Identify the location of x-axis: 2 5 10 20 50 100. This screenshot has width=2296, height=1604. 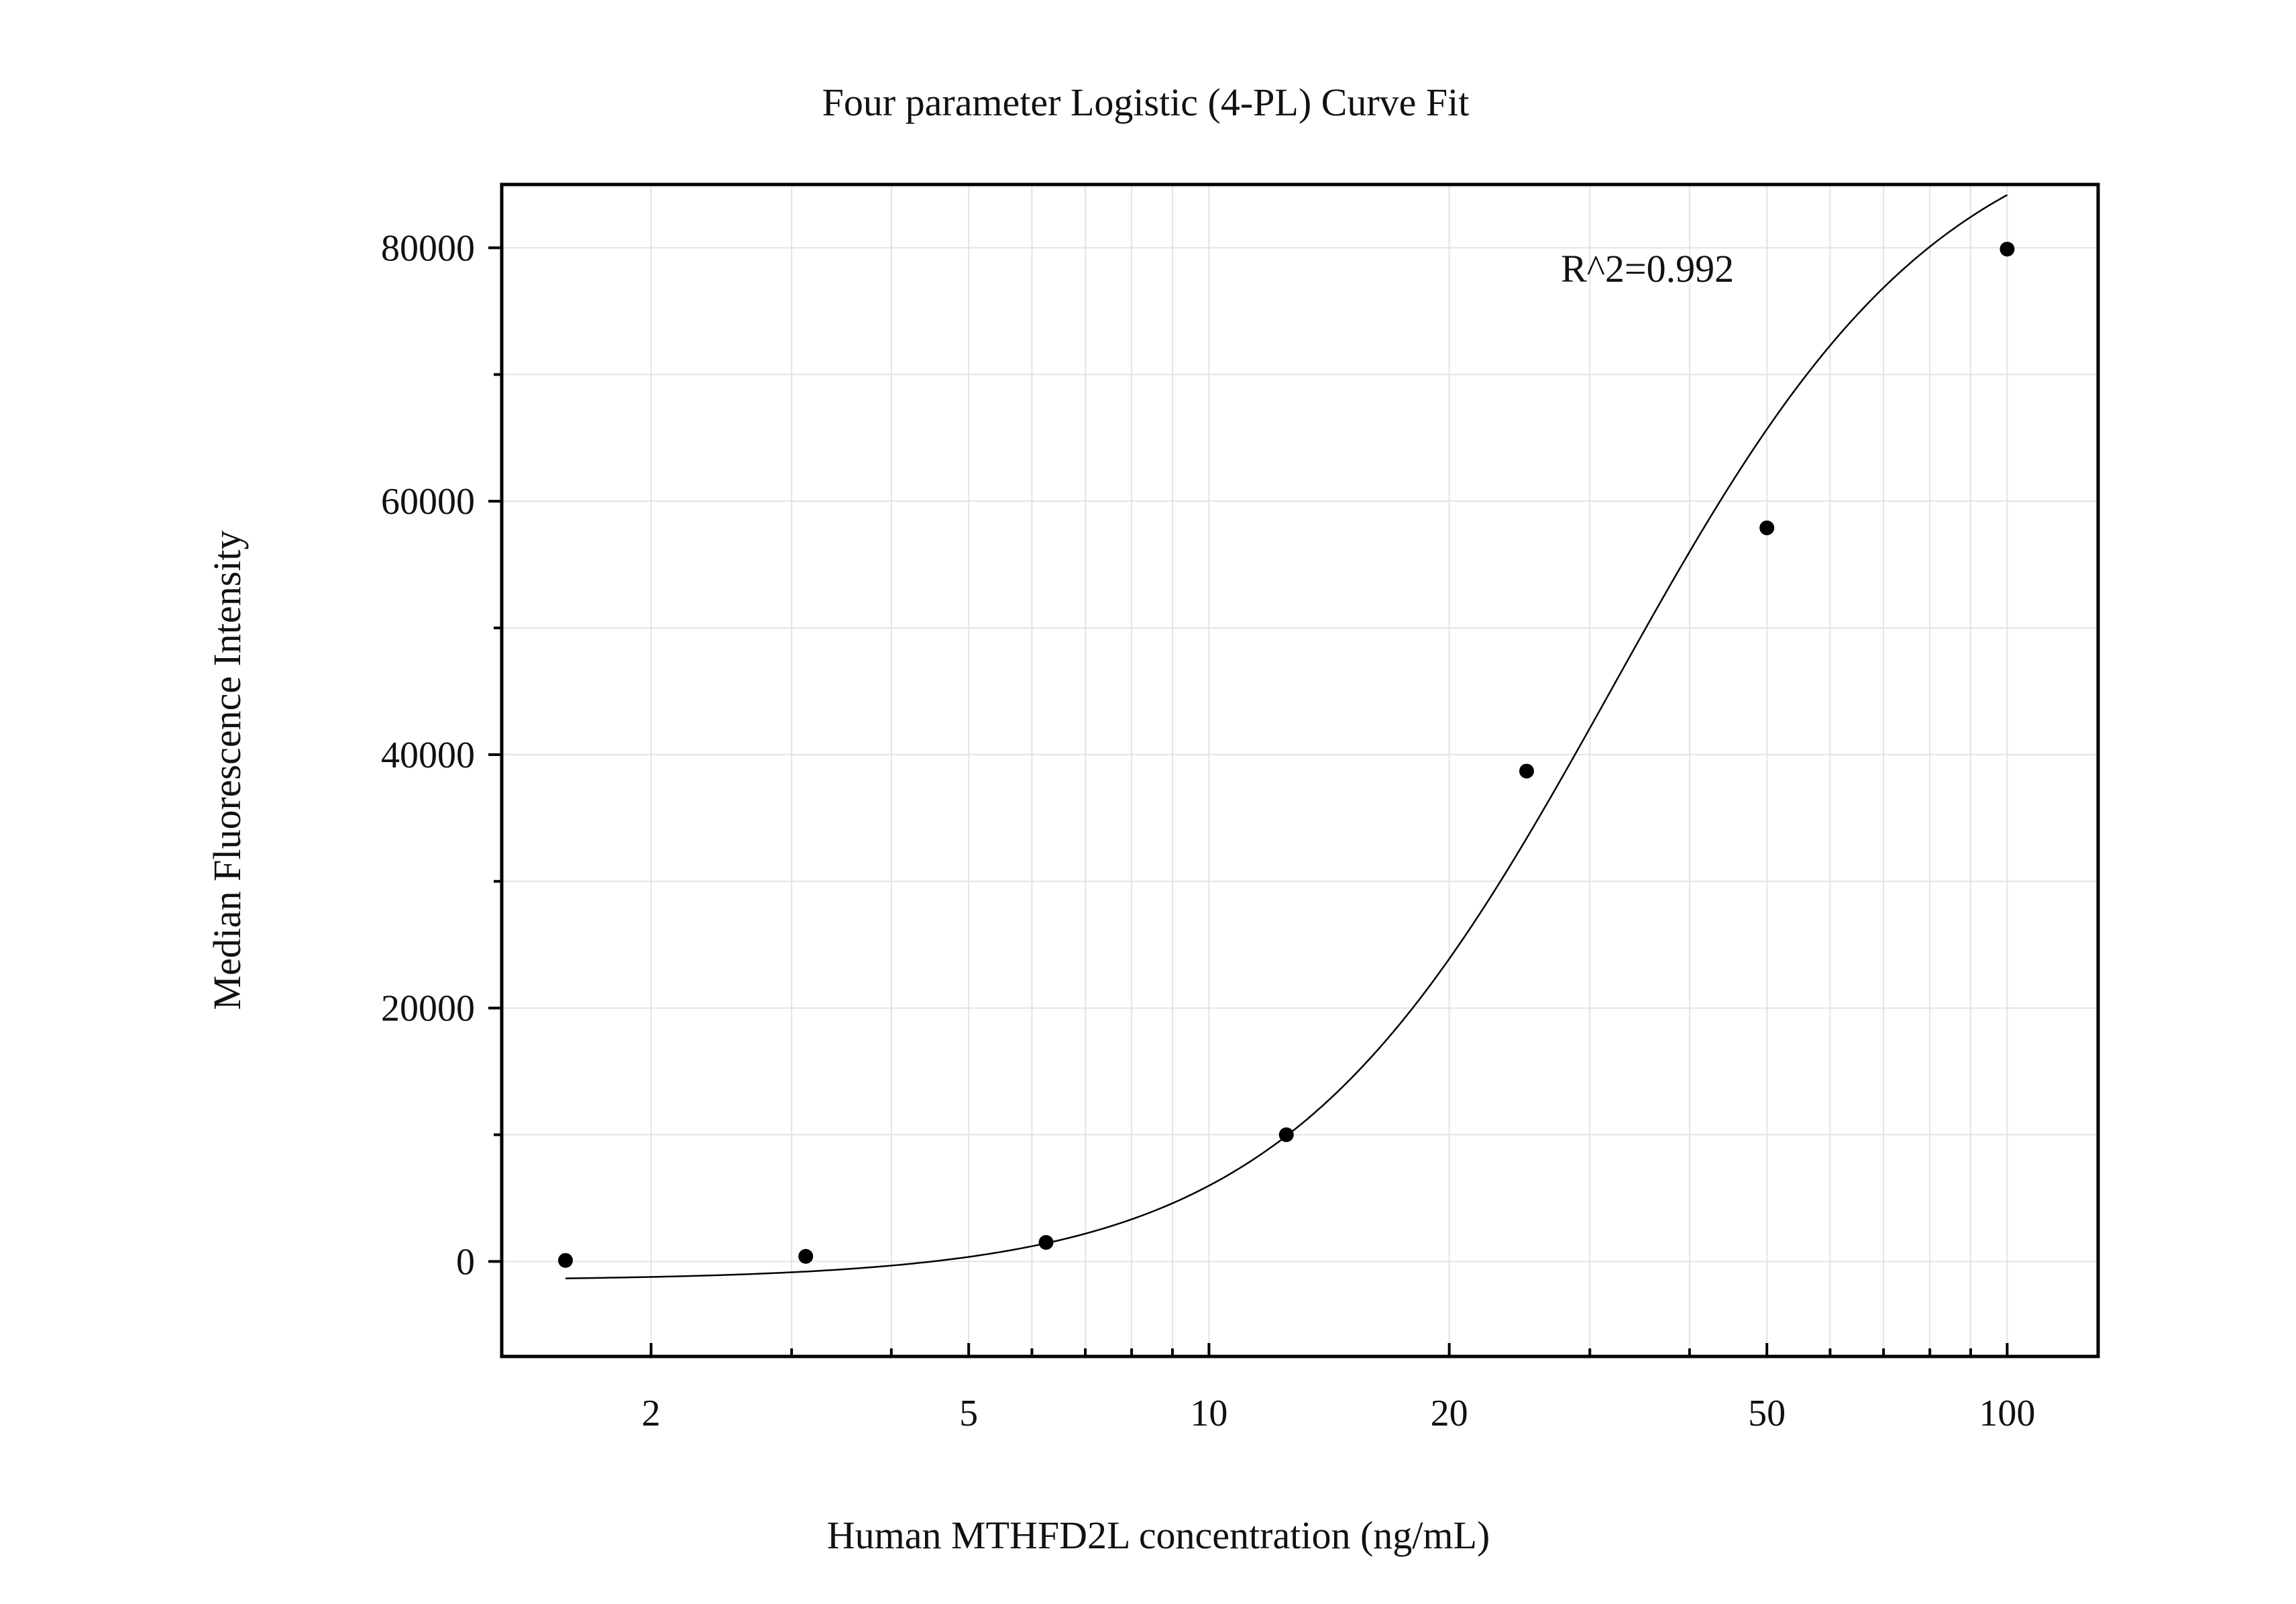
(1338, 1388).